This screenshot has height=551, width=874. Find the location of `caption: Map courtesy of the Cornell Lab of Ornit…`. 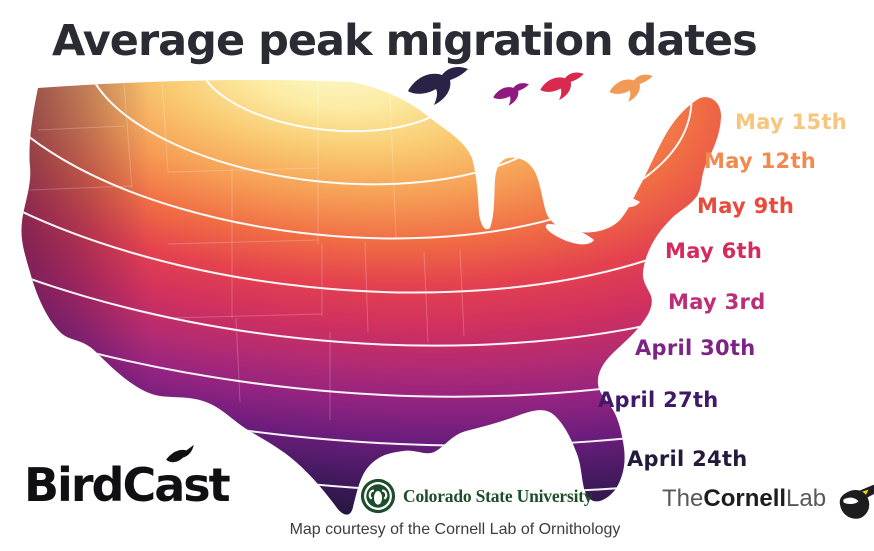

caption: Map courtesy of the Cornell Lab of Ornit… is located at coordinates (455, 529).